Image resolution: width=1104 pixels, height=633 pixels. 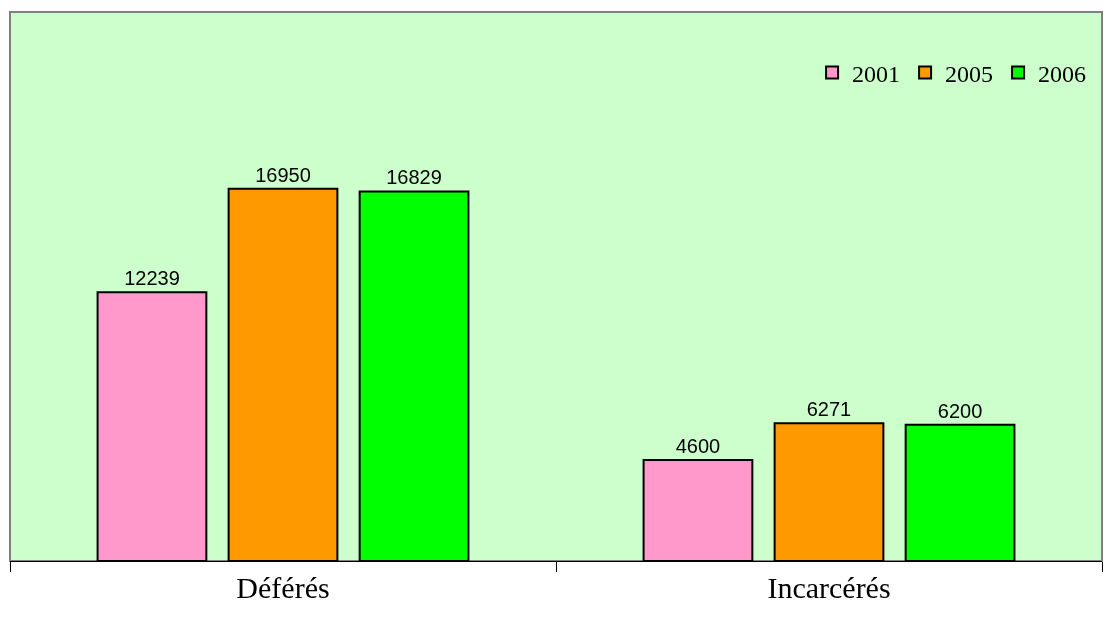 What do you see at coordinates (969, 73) in the screenshot?
I see `legend-label: 2005` at bounding box center [969, 73].